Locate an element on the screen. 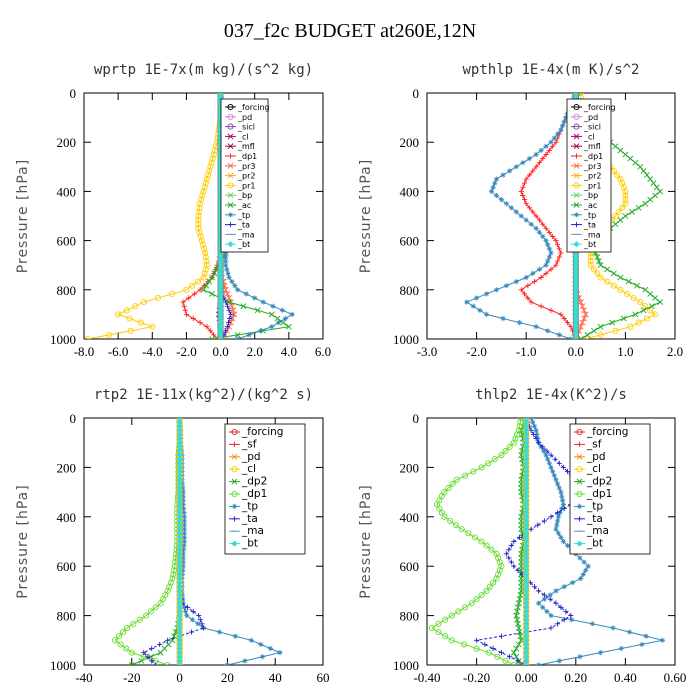 The height and width of the screenshot is (700, 700). legend-label: _pd is located at coordinates (251, 457).